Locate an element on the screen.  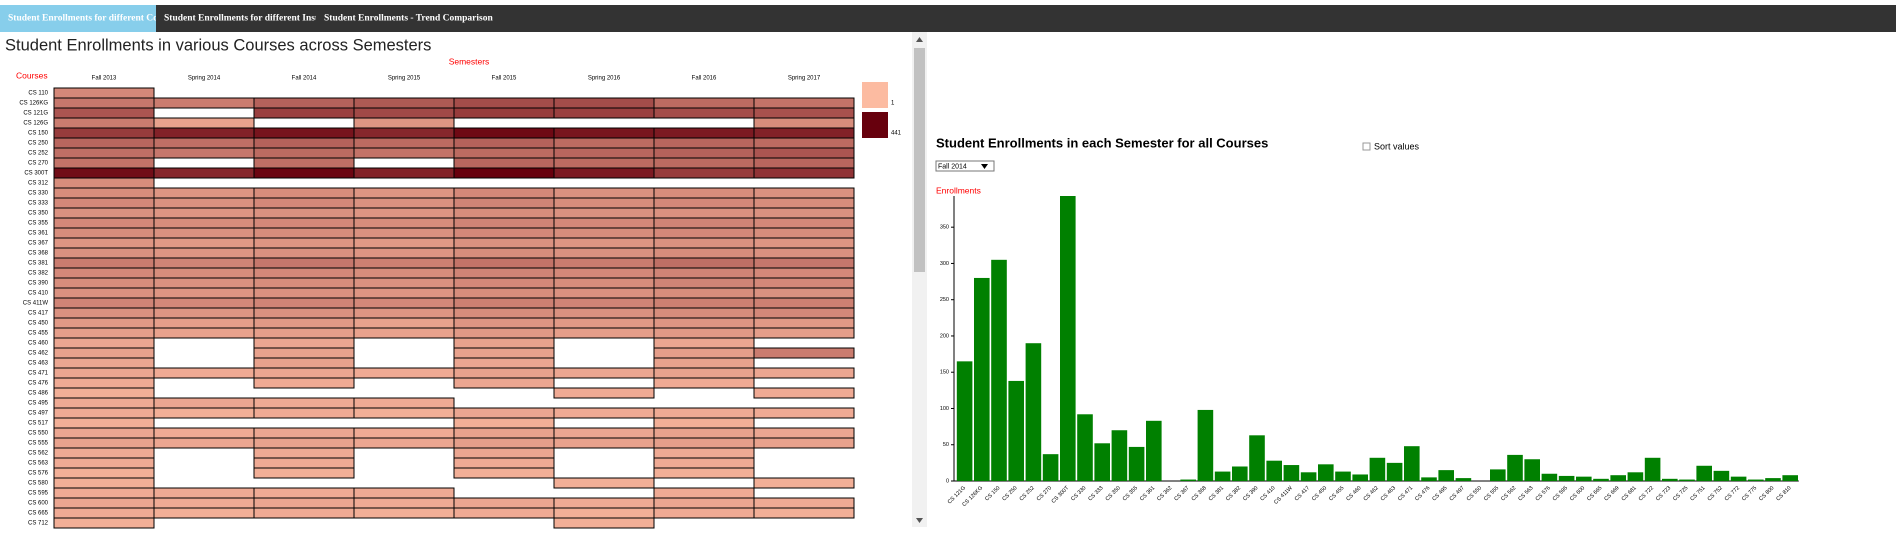
y-tick-label: 250 is located at coordinates (944, 300).